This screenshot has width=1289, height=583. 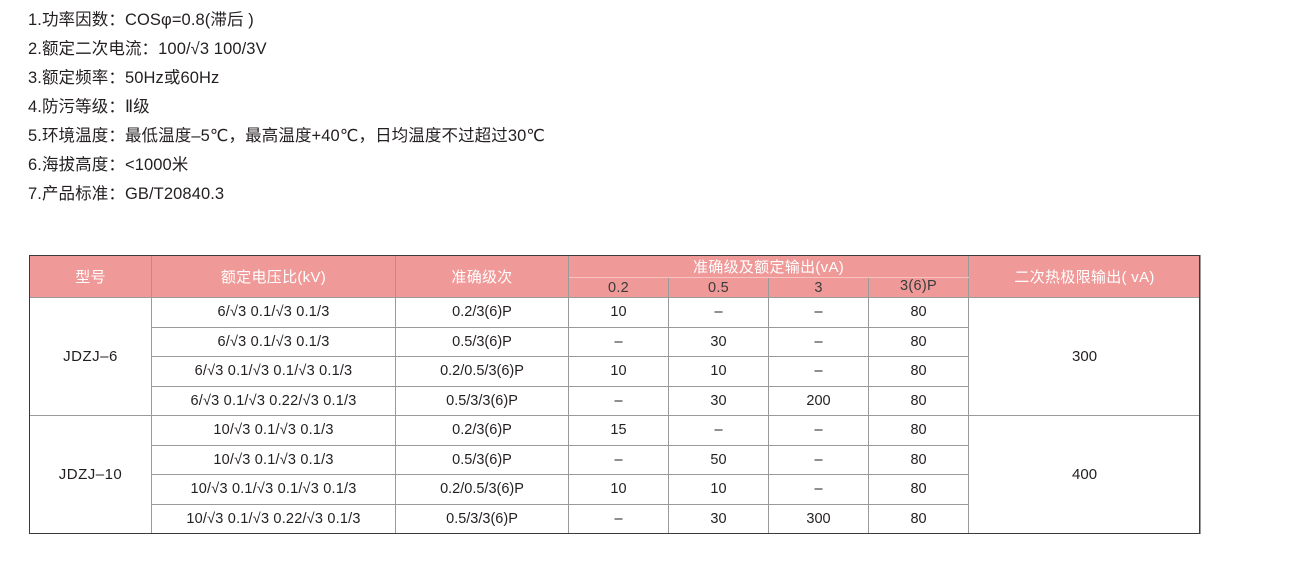 I want to click on spec-item-ambient-temp: 5.环境温度：最低温度–5℃，最高温度+40℃，日均温度不过超过30℃, so click(x=287, y=136).